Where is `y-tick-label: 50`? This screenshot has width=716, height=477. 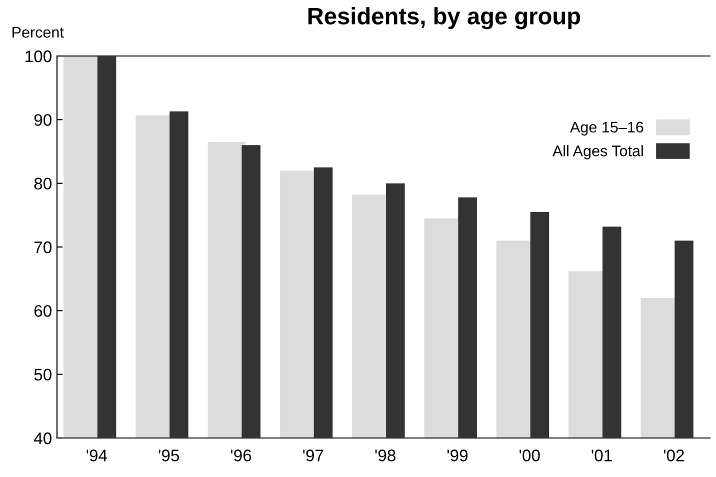
y-tick-label: 50 is located at coordinates (43, 374).